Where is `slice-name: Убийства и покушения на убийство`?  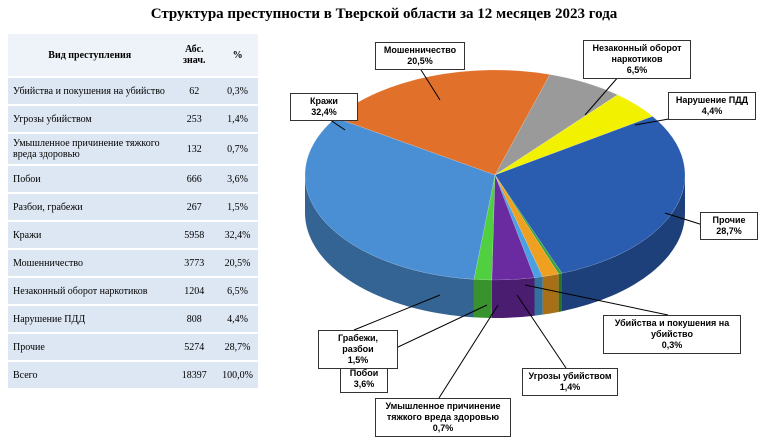 slice-name: Убийства и покушения на убийство is located at coordinates (672, 328).